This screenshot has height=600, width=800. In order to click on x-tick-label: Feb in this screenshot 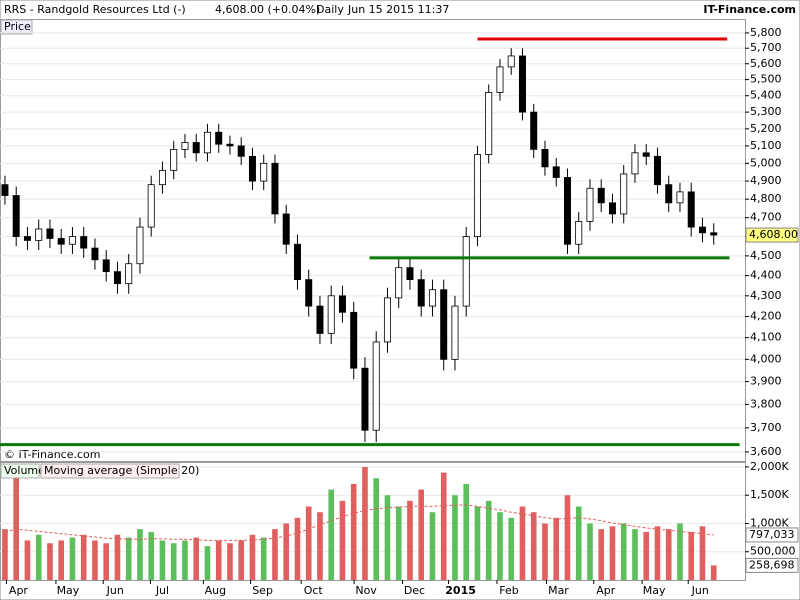, I will do `click(508, 590)`.